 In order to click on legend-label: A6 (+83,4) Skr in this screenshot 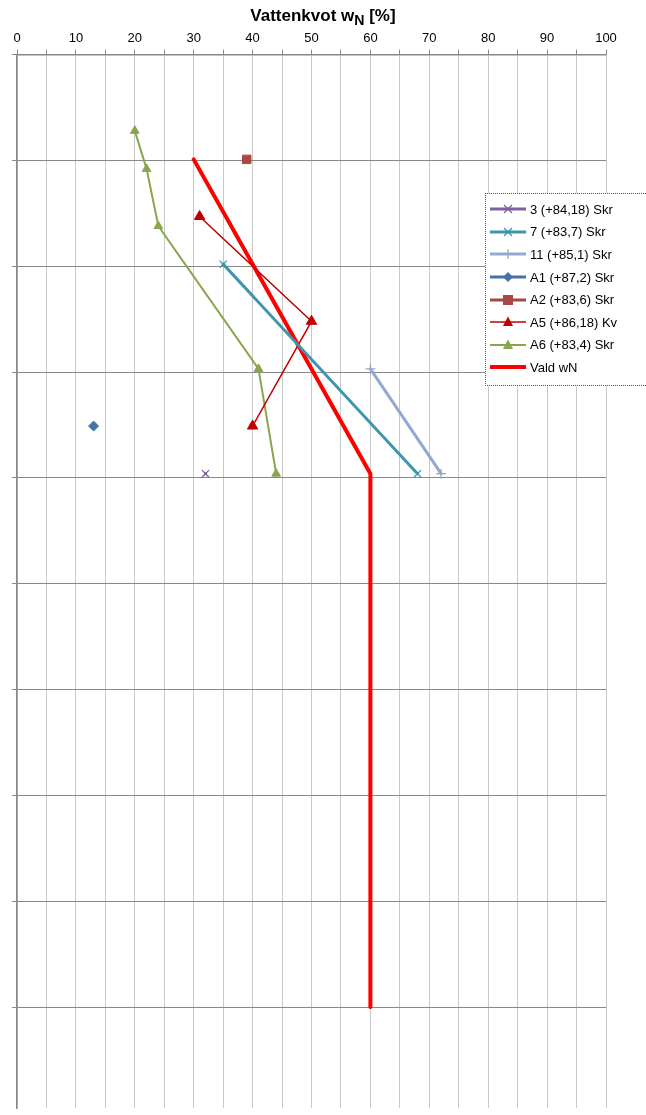, I will do `click(572, 345)`.